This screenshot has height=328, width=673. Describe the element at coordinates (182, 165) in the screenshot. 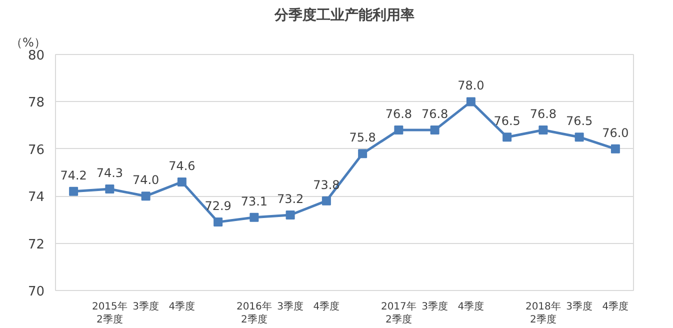

I see `data-label: 74.6` at that location.